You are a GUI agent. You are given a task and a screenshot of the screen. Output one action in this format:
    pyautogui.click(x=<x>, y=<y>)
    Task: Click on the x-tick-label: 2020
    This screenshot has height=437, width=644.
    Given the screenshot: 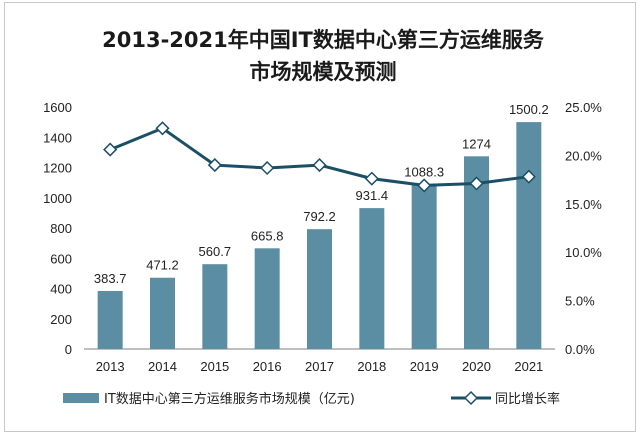 What is the action you would take?
    pyautogui.click(x=476, y=366)
    